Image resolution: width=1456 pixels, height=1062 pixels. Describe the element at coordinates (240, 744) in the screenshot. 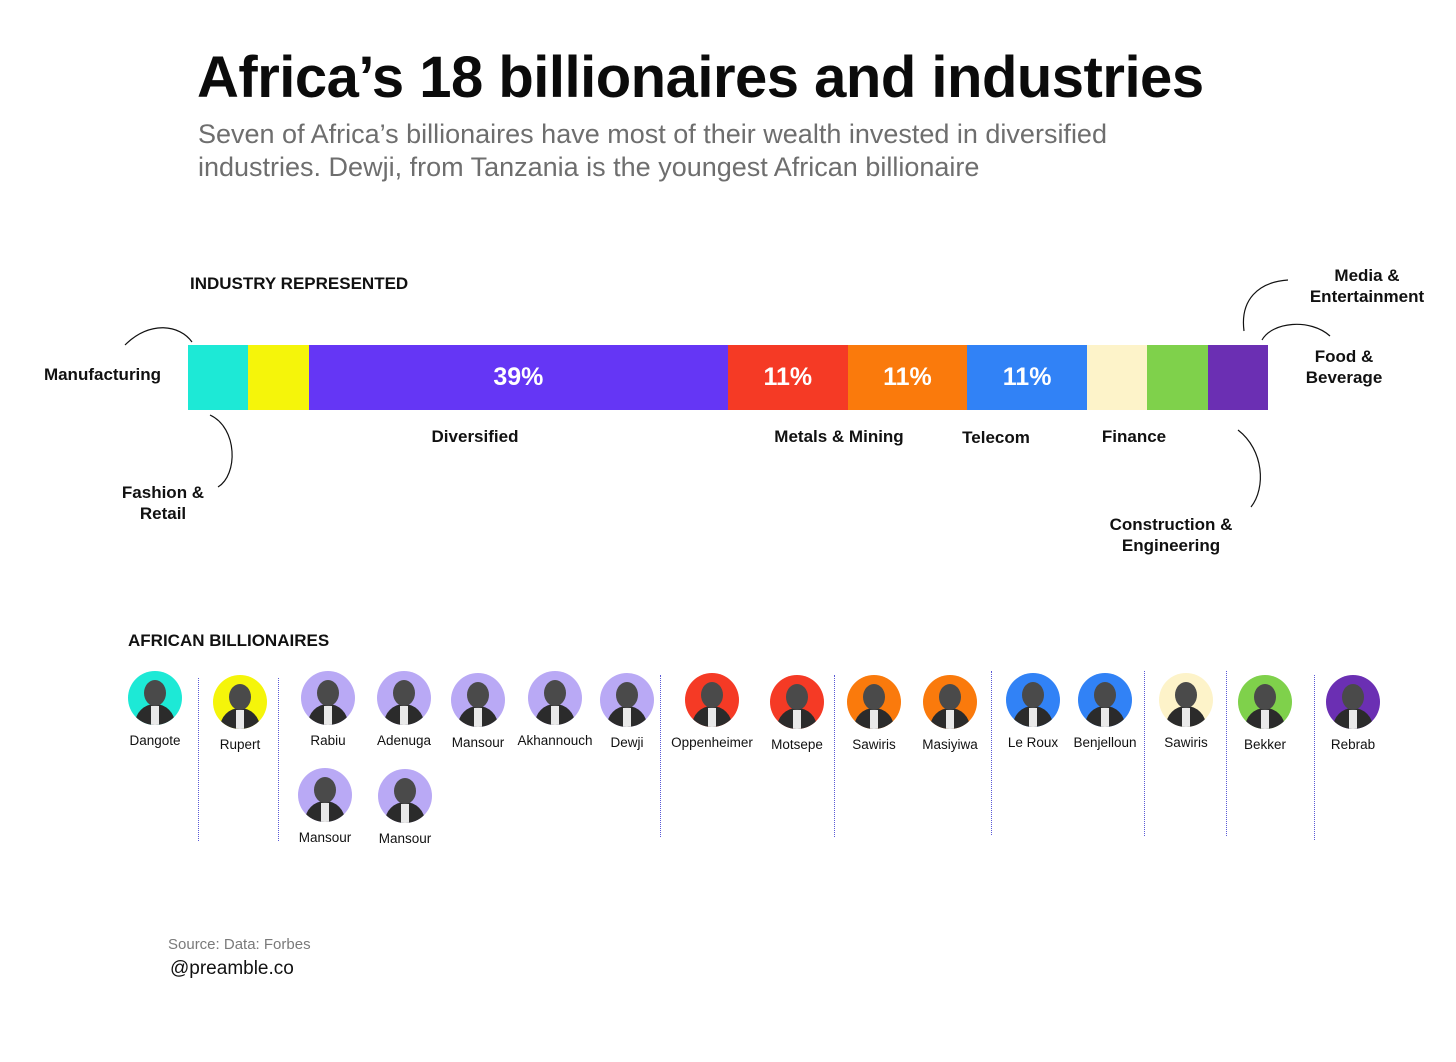

I see `billionaire-name: Rupert` at that location.